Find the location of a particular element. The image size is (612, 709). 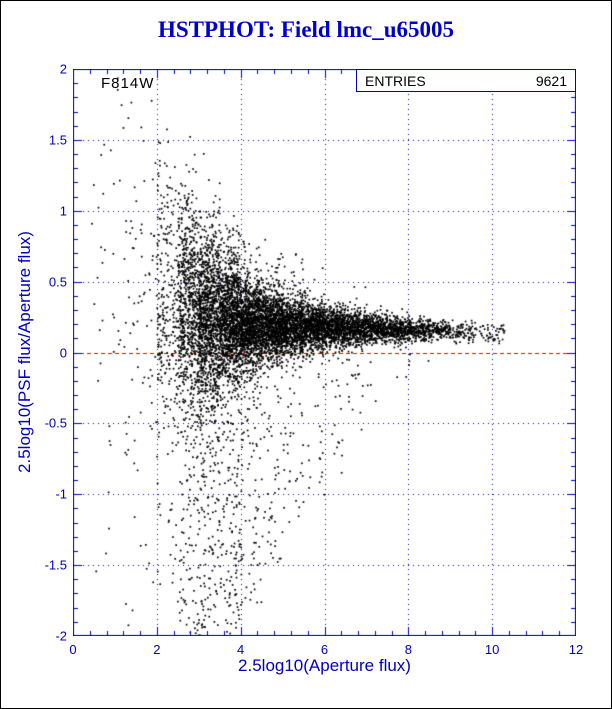

x-tick-label: 6 is located at coordinates (324, 649).